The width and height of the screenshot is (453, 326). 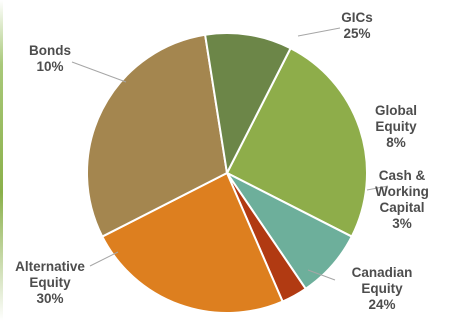 I want to click on slice-value-label: 3%, so click(x=402, y=223).